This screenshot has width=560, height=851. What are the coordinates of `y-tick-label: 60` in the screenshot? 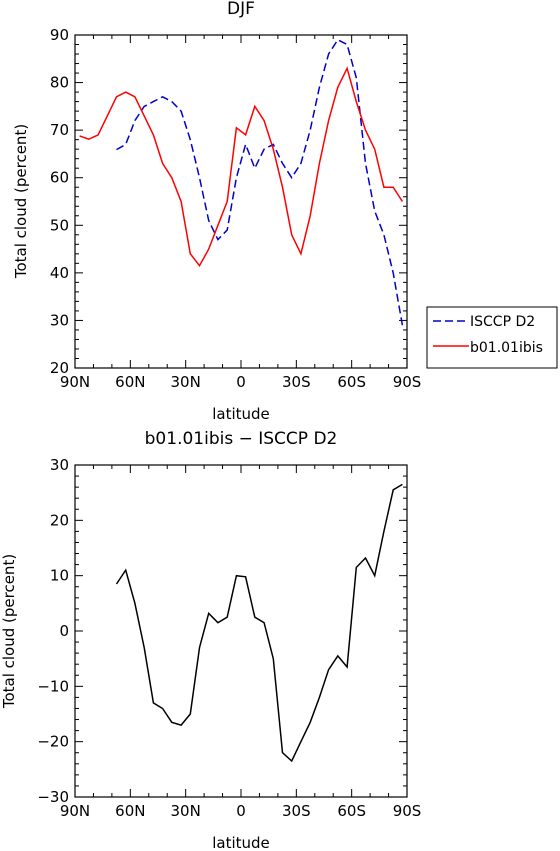 It's located at (59, 178).